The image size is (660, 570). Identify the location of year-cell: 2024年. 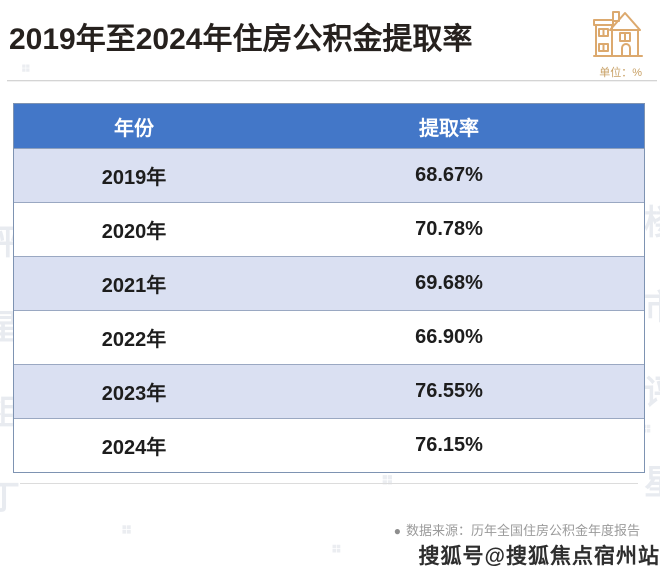
(134, 448).